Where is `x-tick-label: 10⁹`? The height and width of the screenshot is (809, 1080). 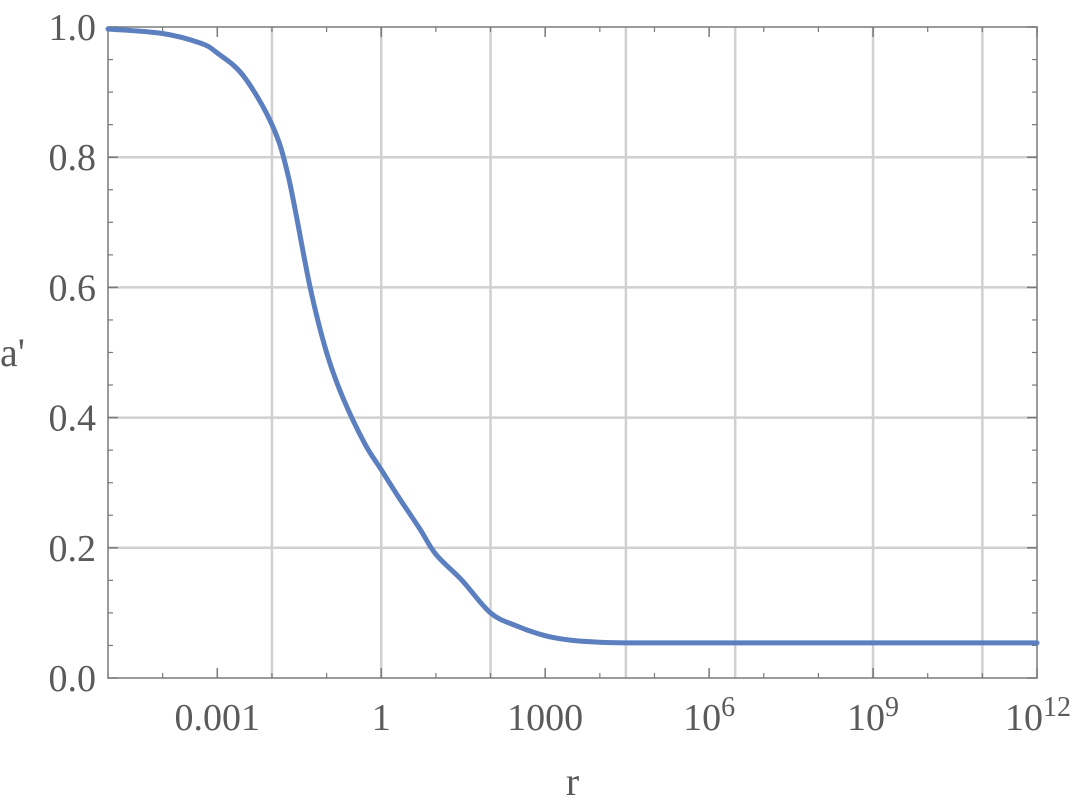
x-tick-label: 10⁹ is located at coordinates (873, 715).